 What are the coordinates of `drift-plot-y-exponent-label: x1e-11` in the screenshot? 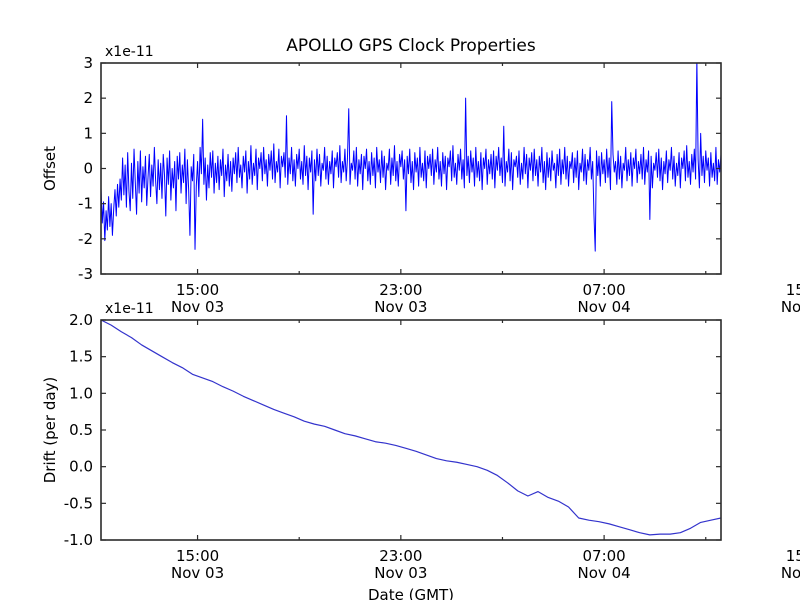 It's located at (129, 309).